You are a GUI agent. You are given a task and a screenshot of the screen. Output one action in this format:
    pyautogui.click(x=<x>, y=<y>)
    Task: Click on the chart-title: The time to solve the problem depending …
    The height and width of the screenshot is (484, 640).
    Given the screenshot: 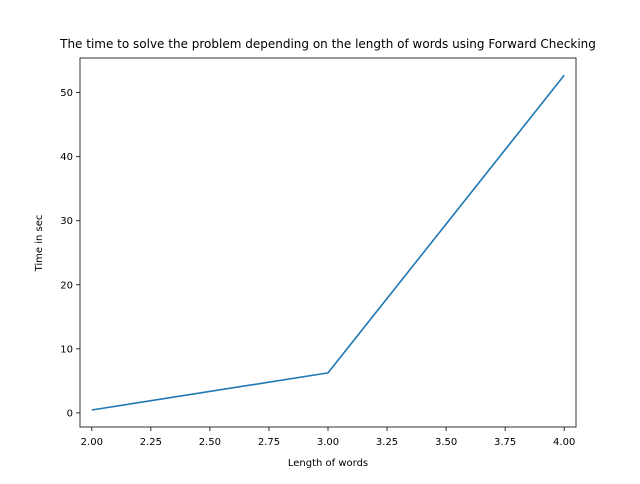 What is the action you would take?
    pyautogui.click(x=327, y=44)
    